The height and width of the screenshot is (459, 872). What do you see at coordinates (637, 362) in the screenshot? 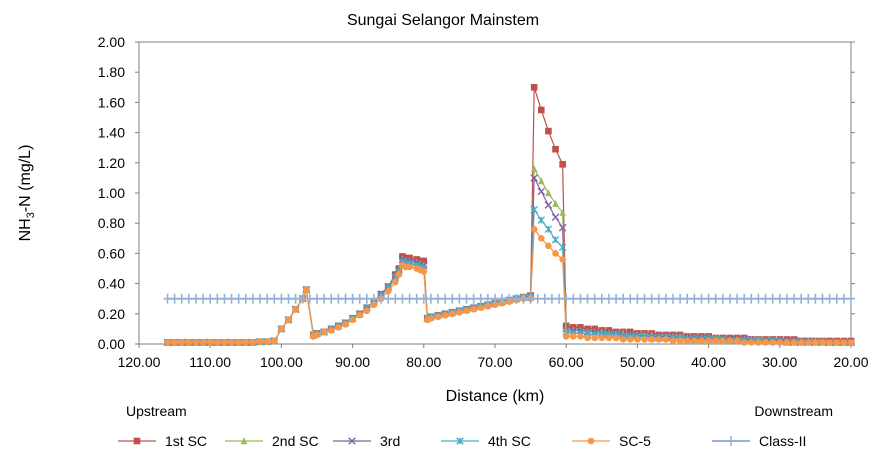
I see `x-tick-label: 50.00` at bounding box center [637, 362].